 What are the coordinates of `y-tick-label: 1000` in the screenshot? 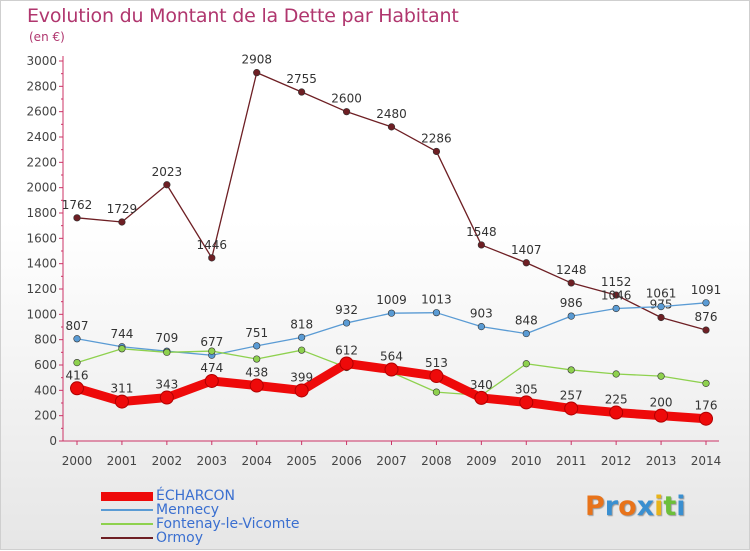 It's located at (41, 314).